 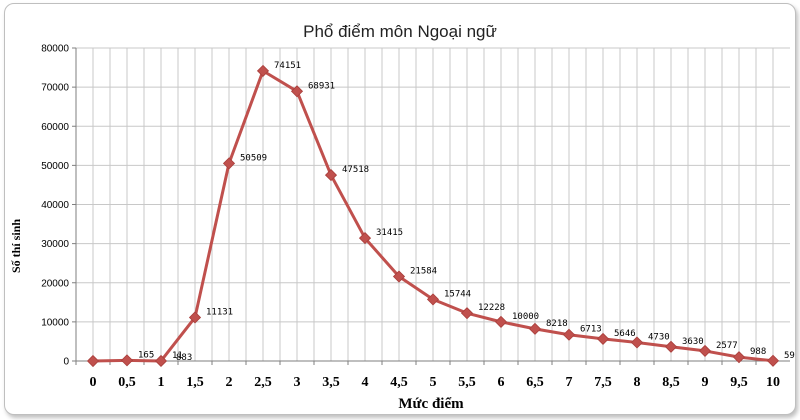 I want to click on data-label: 10000, so click(x=525, y=317).